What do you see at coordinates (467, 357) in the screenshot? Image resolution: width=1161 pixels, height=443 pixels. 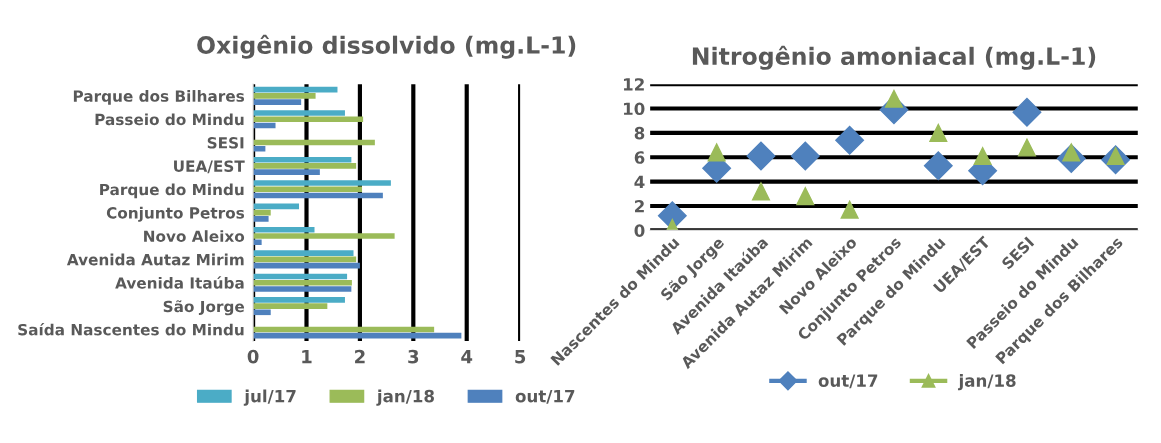 I see `x-tick-label: 4` at bounding box center [467, 357].